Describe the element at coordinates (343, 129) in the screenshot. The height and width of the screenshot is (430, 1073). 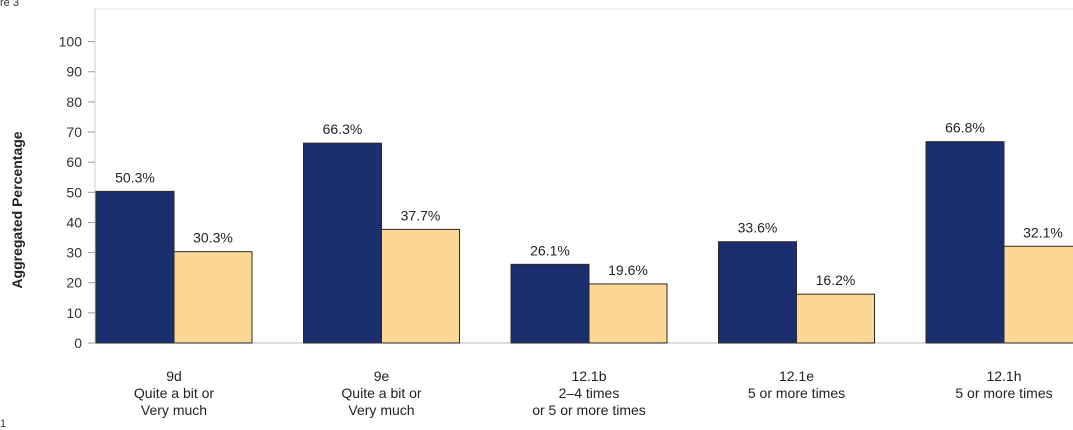
I see `data-label: 66.3%` at that location.